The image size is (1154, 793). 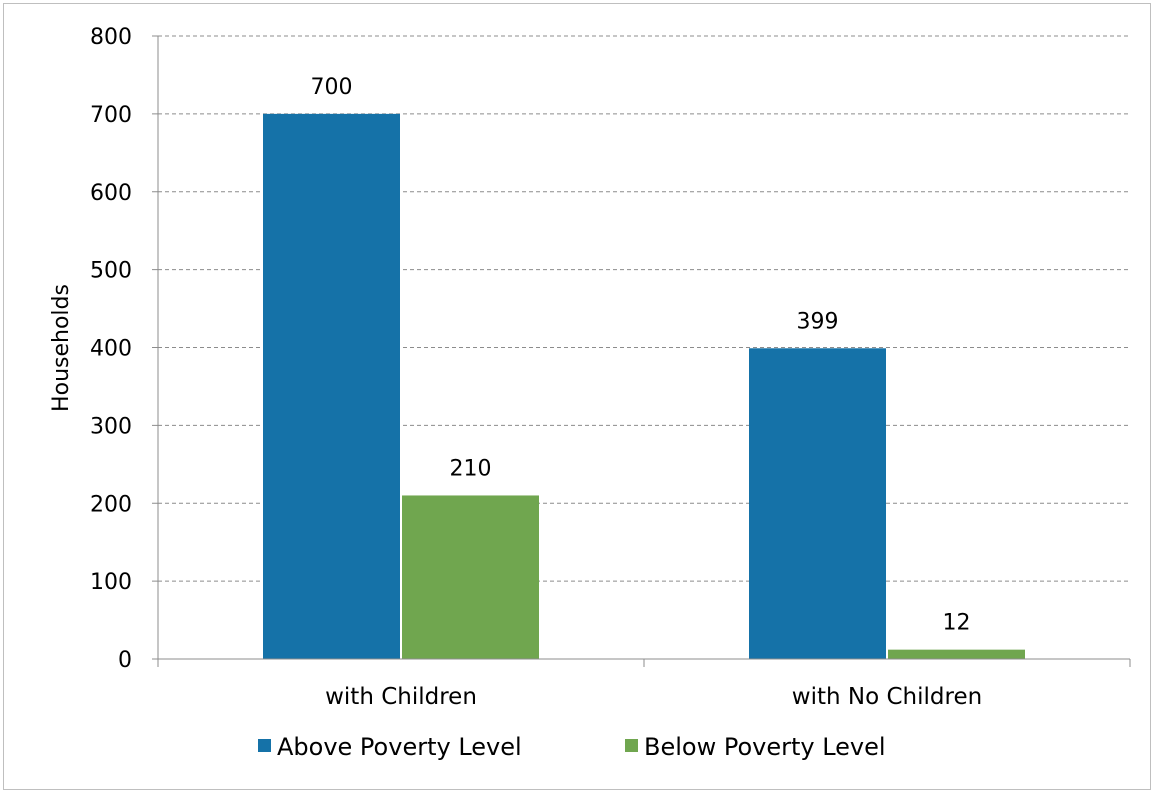 I want to click on y-tick-label: 100, so click(x=111, y=582).